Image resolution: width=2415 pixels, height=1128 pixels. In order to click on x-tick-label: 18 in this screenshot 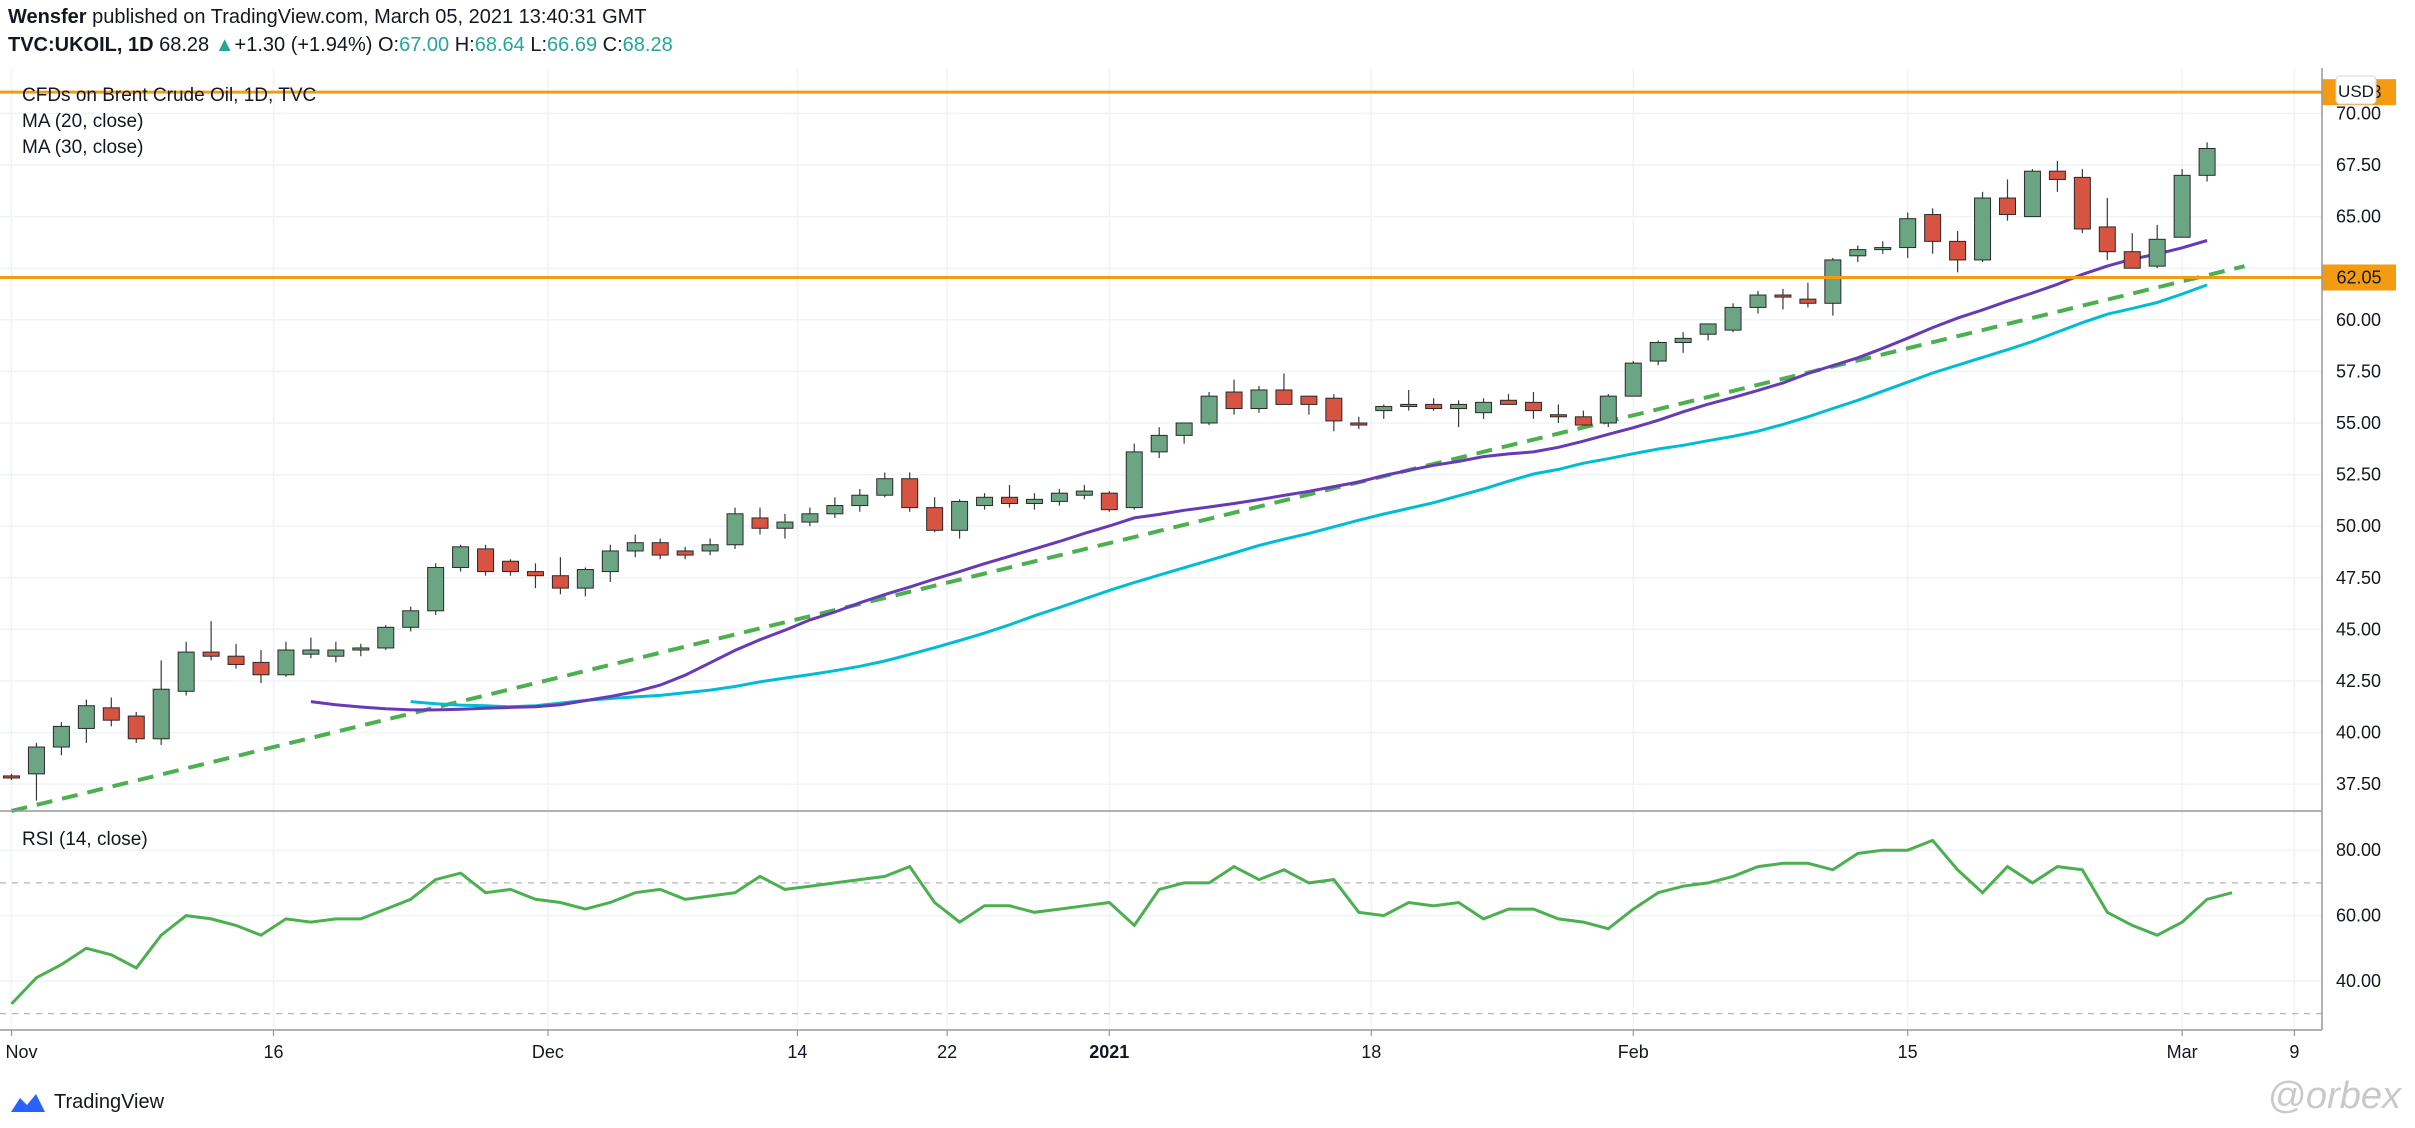, I will do `click(1371, 1052)`.